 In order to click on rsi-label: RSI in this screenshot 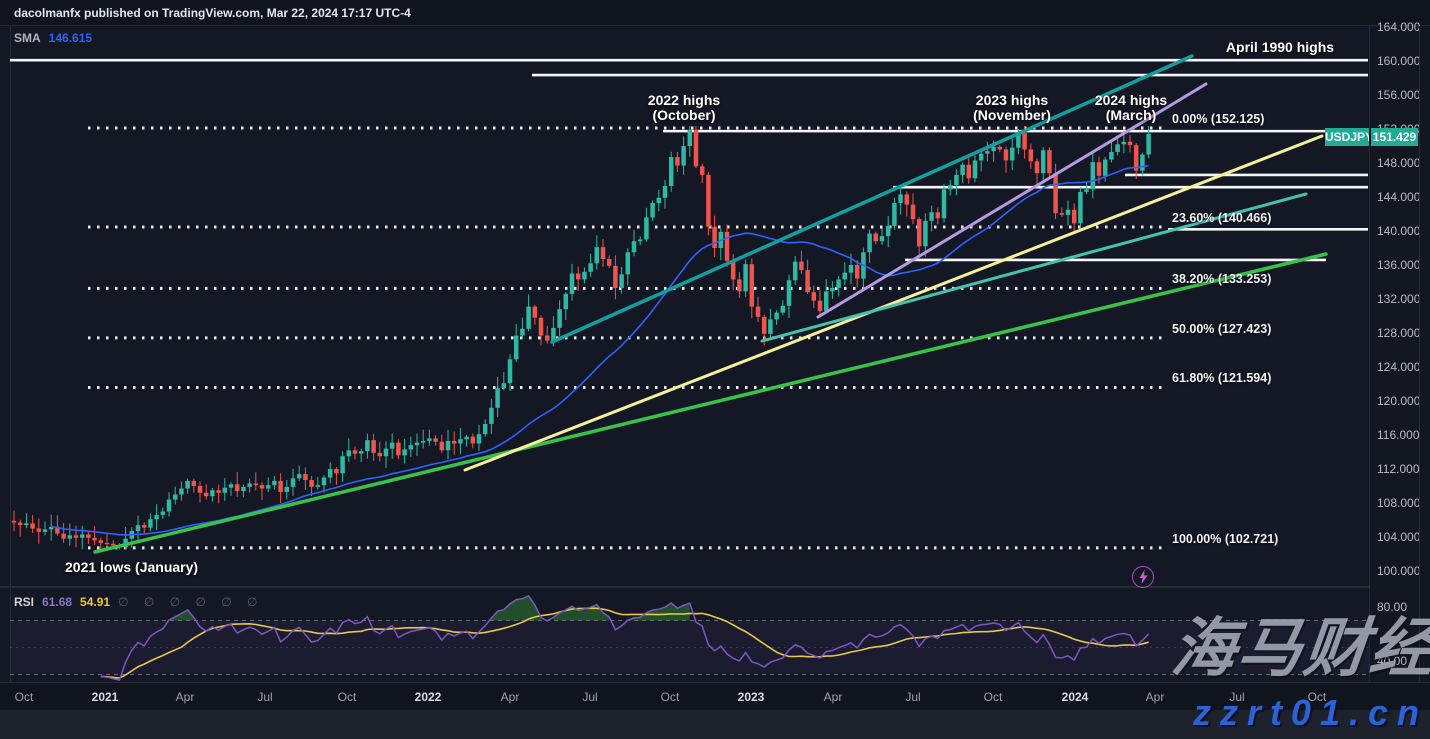, I will do `click(24, 602)`.